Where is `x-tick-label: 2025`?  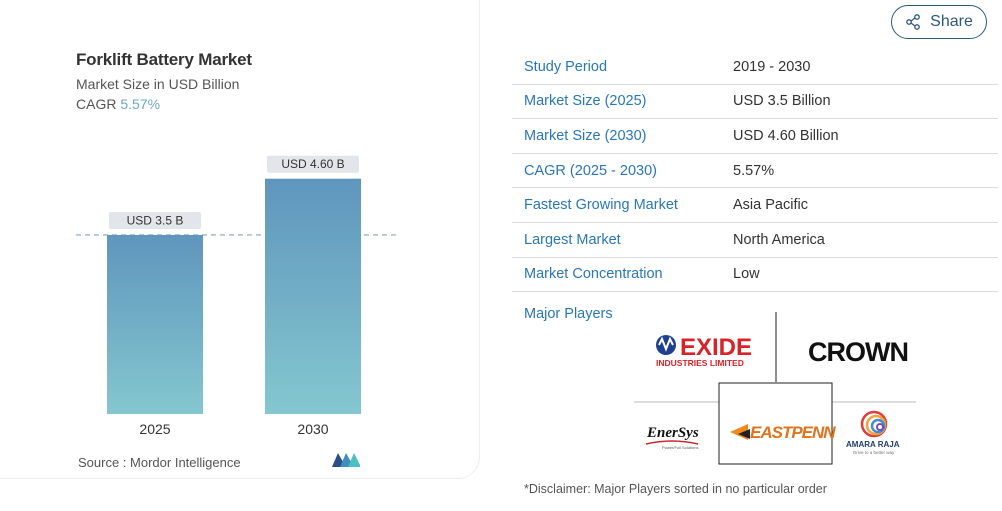
x-tick-label: 2025 is located at coordinates (154, 429).